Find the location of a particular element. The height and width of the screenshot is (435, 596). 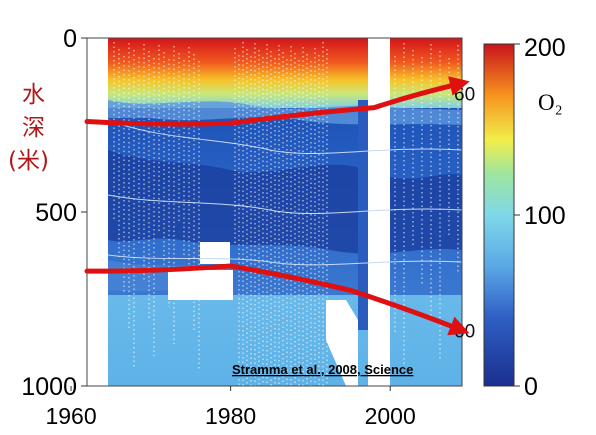

colorbar-tick-label: 100 is located at coordinates (545, 216).